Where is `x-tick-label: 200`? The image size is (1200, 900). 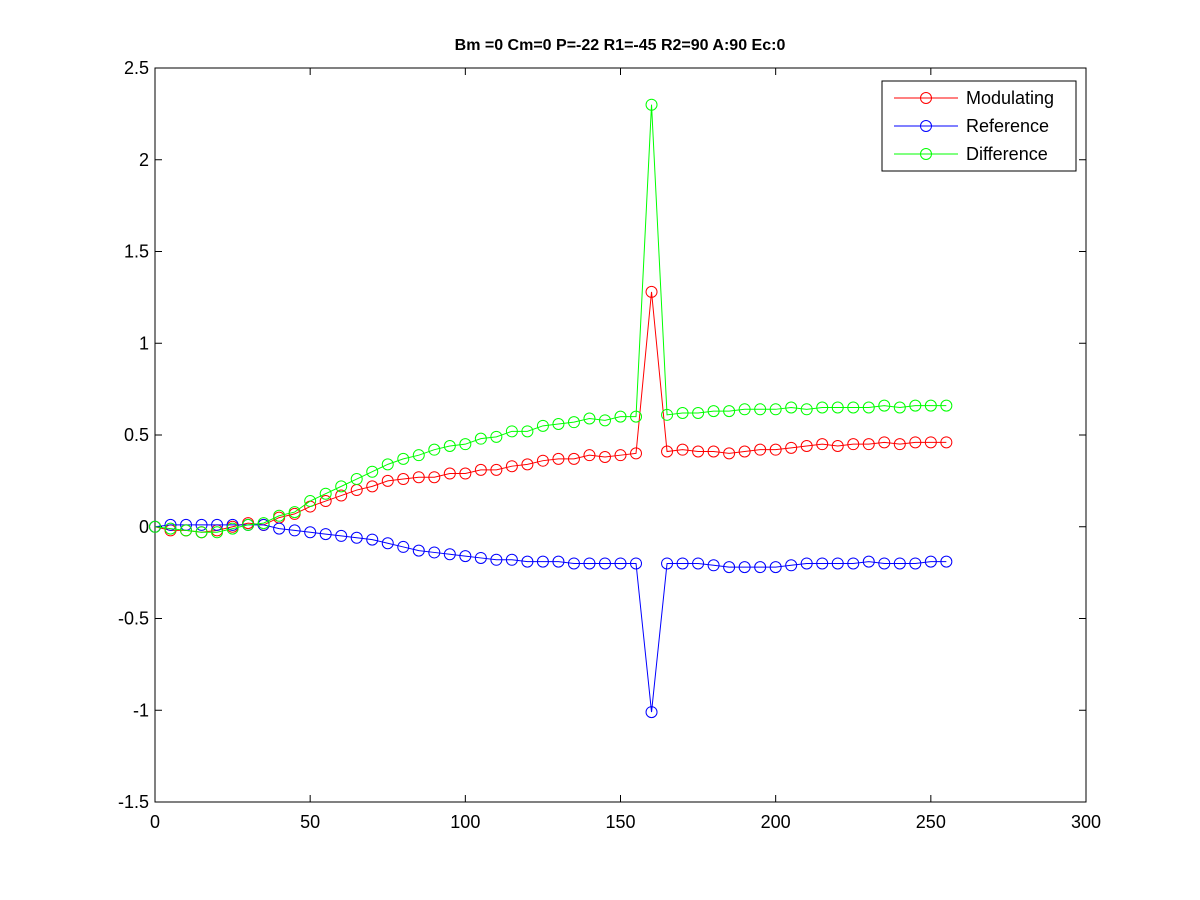 x-tick-label: 200 is located at coordinates (776, 822).